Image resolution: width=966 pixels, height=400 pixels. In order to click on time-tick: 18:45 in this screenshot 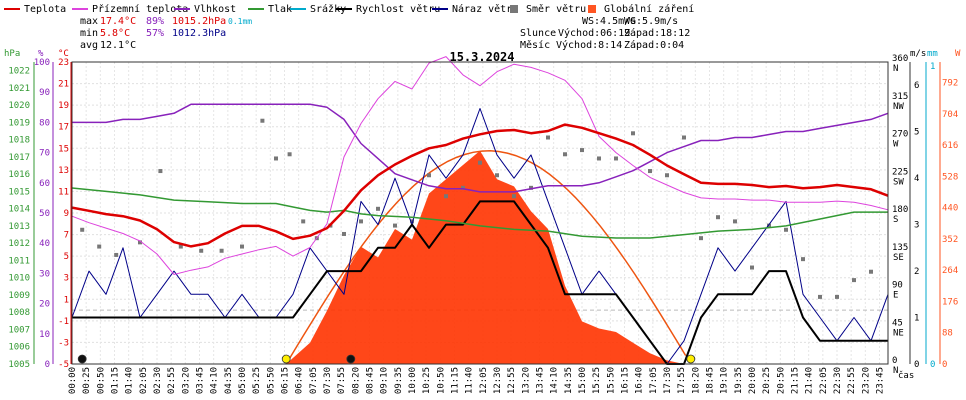, I will do `click(711, 380)`.